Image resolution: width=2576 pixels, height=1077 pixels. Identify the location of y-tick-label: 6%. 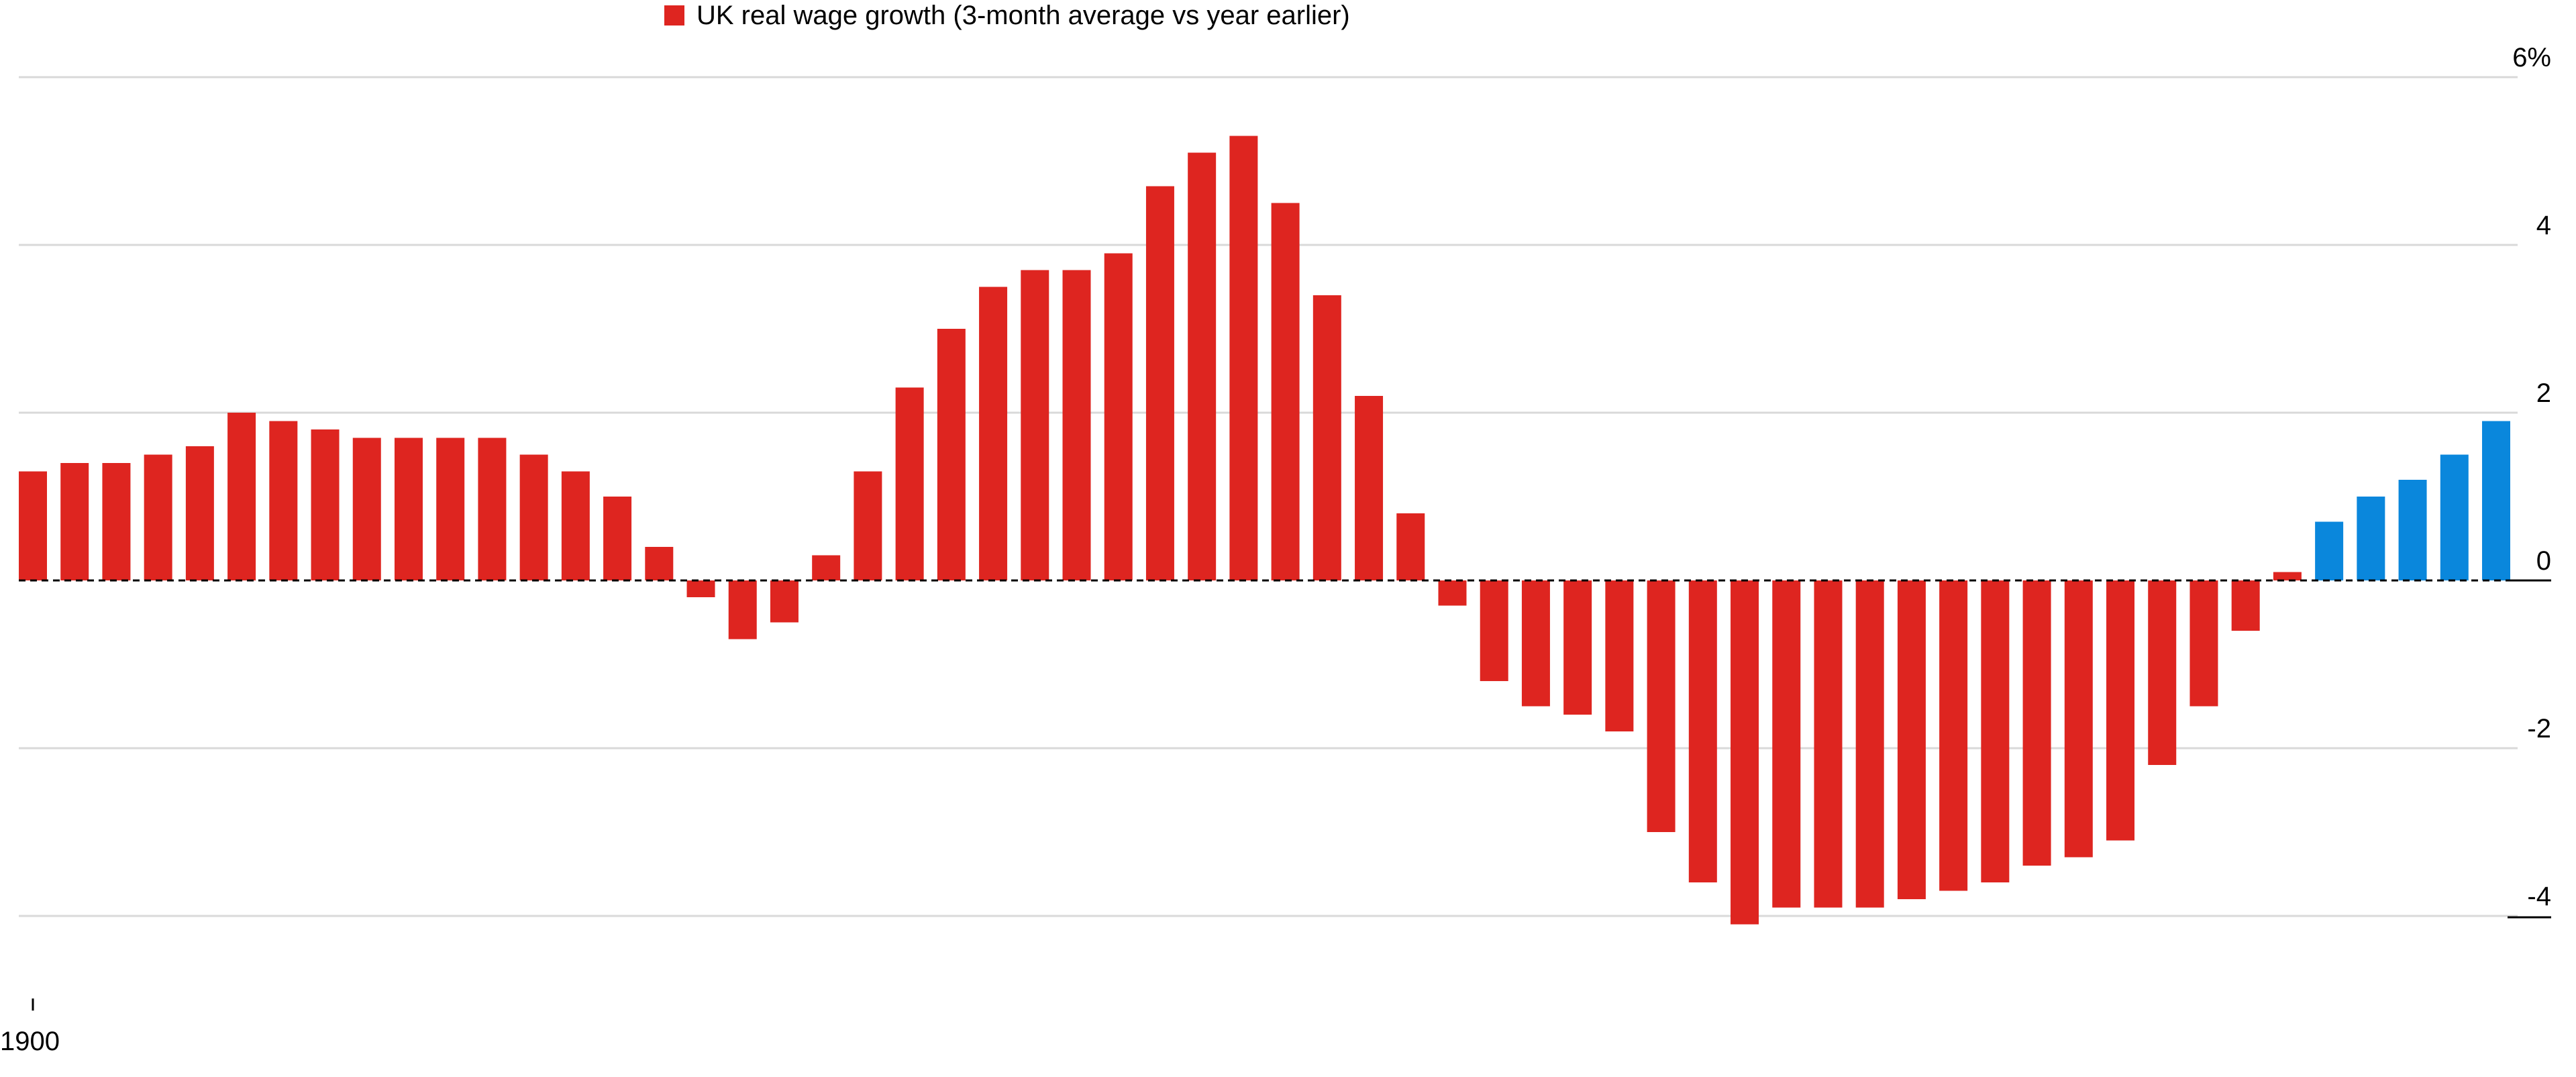
(2531, 57).